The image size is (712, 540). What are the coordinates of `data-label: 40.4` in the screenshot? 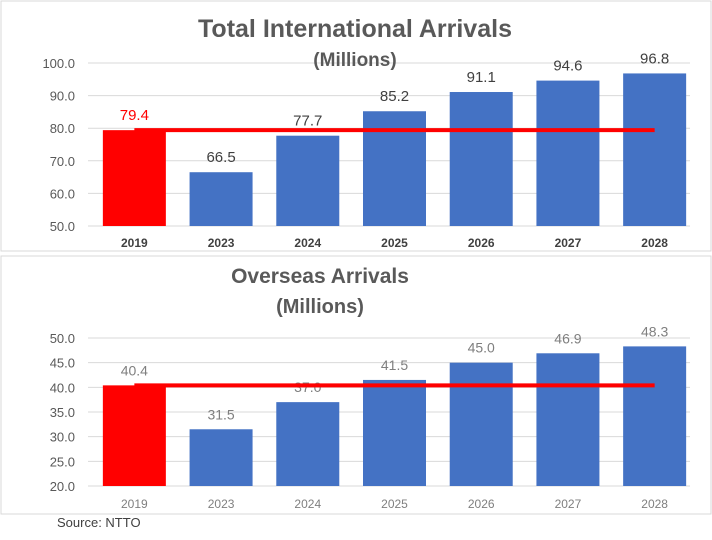 It's located at (134, 370).